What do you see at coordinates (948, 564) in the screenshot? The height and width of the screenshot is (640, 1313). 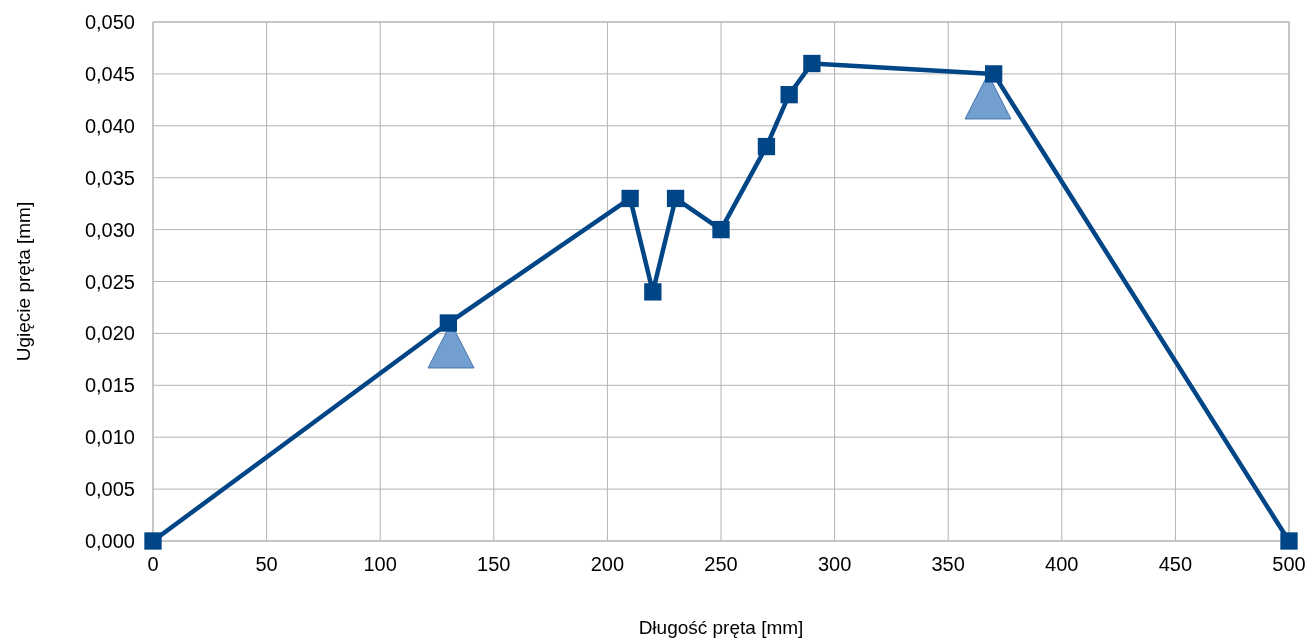 I see `x-tick-label: 350` at bounding box center [948, 564].